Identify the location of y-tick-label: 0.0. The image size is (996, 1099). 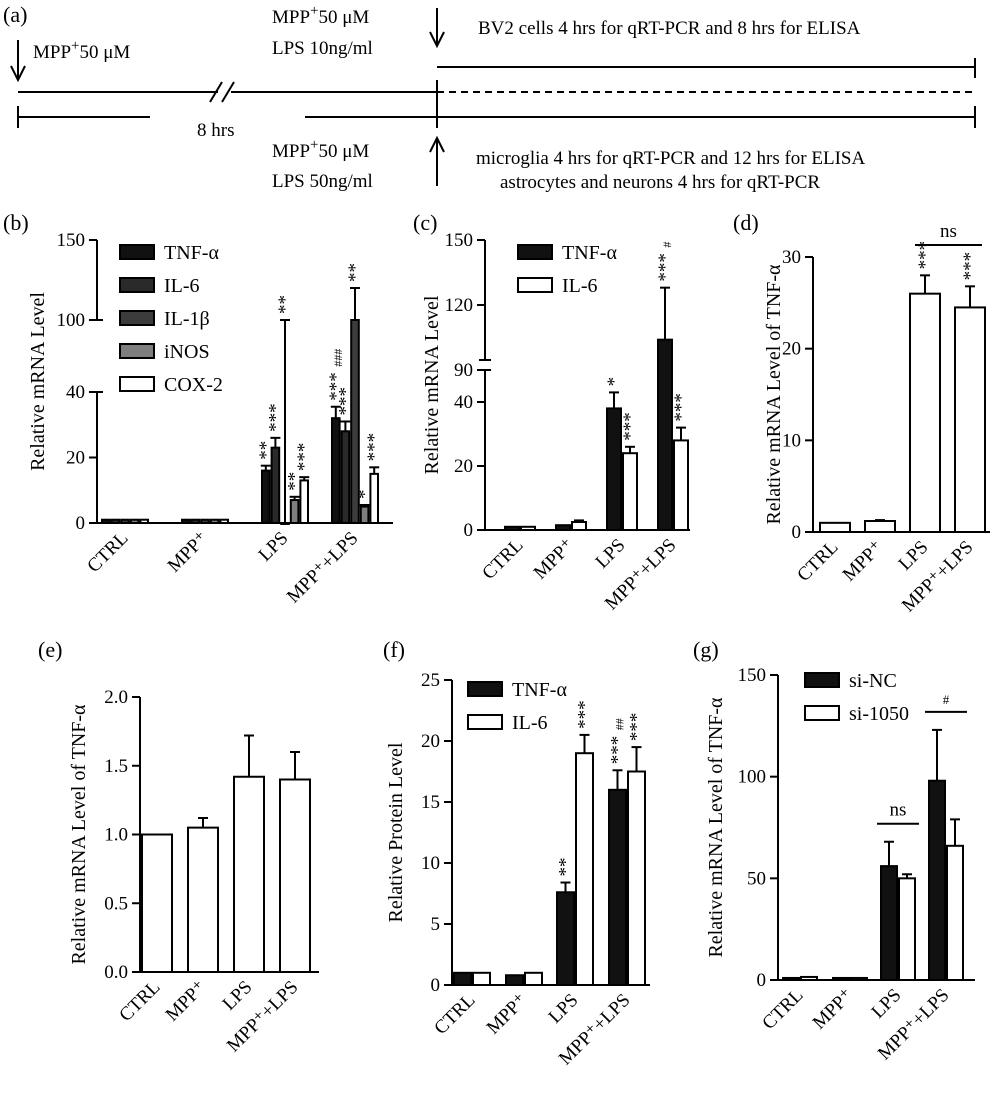
(116, 972).